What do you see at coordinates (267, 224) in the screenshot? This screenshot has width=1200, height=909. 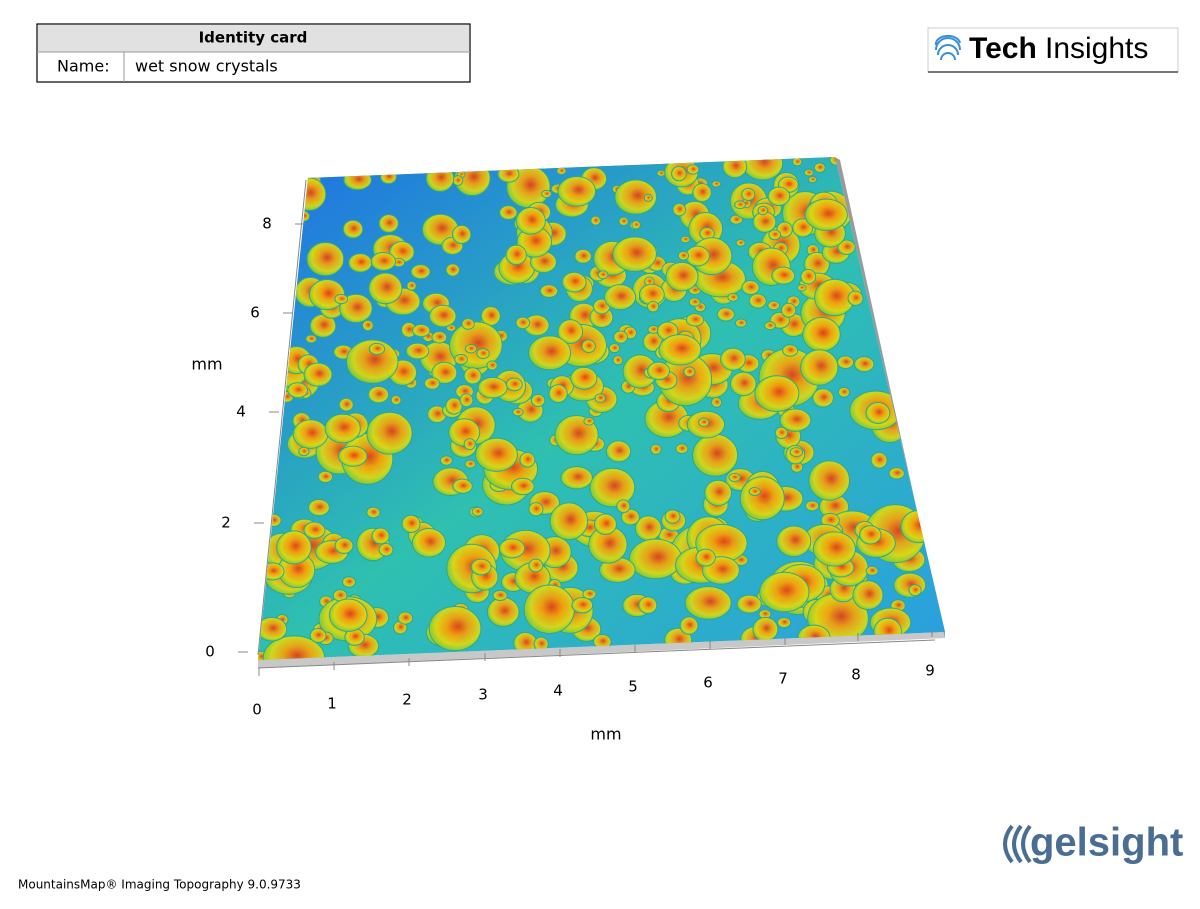 I see `y-tick-label: 8` at bounding box center [267, 224].